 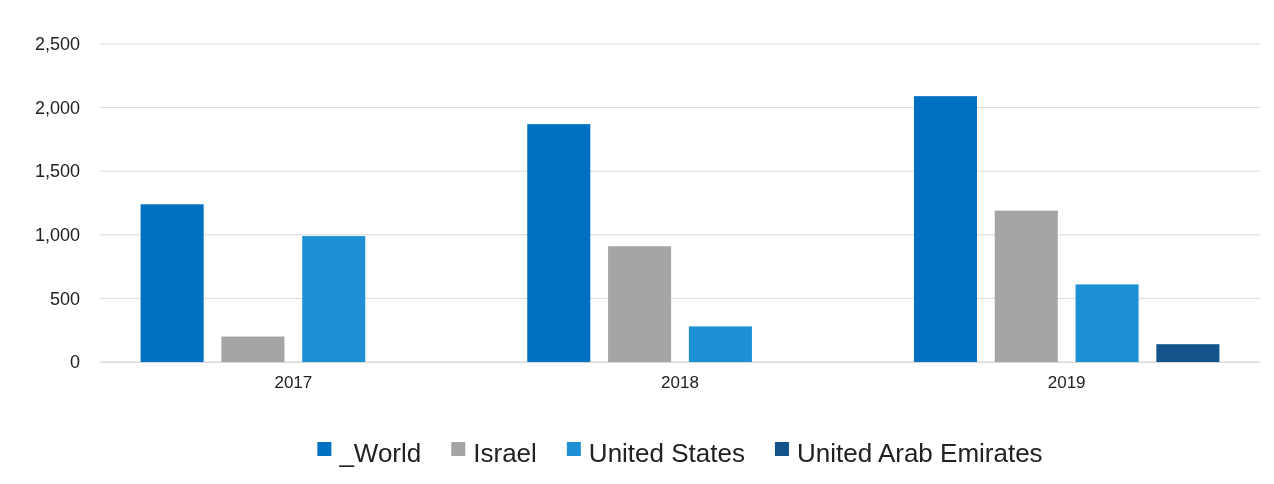 What do you see at coordinates (57, 235) in the screenshot?
I see `y-tick-label: 1,000` at bounding box center [57, 235].